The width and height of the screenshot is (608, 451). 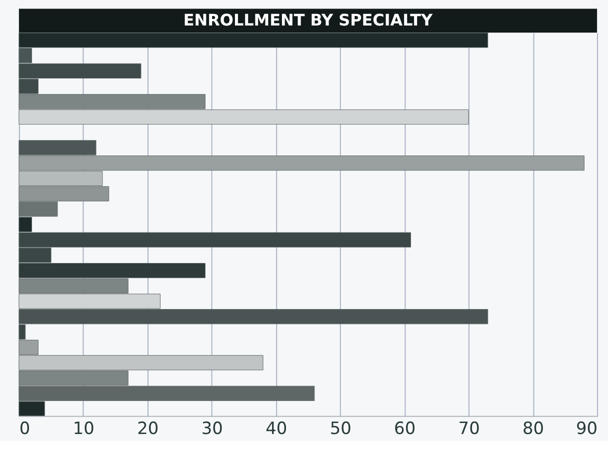 I want to click on x-tick-label: 50, so click(x=341, y=428).